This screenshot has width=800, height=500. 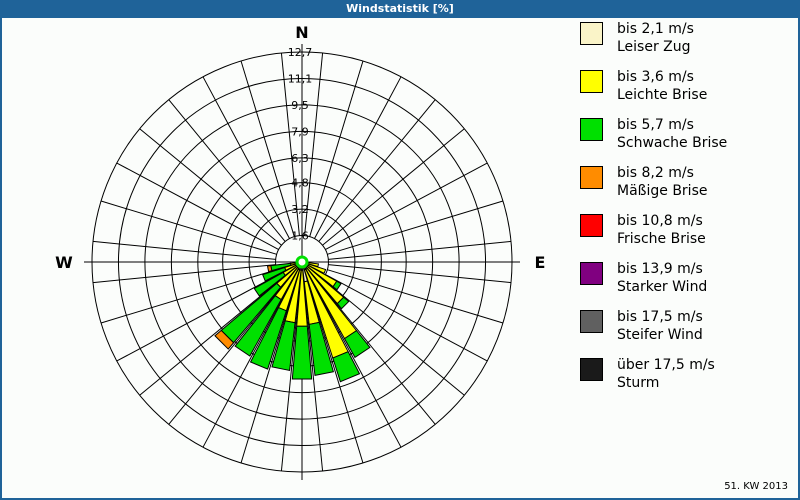 What do you see at coordinates (662, 86) in the screenshot?
I see `legend-label: bis 3,6 m/s Leichte Brise` at bounding box center [662, 86].